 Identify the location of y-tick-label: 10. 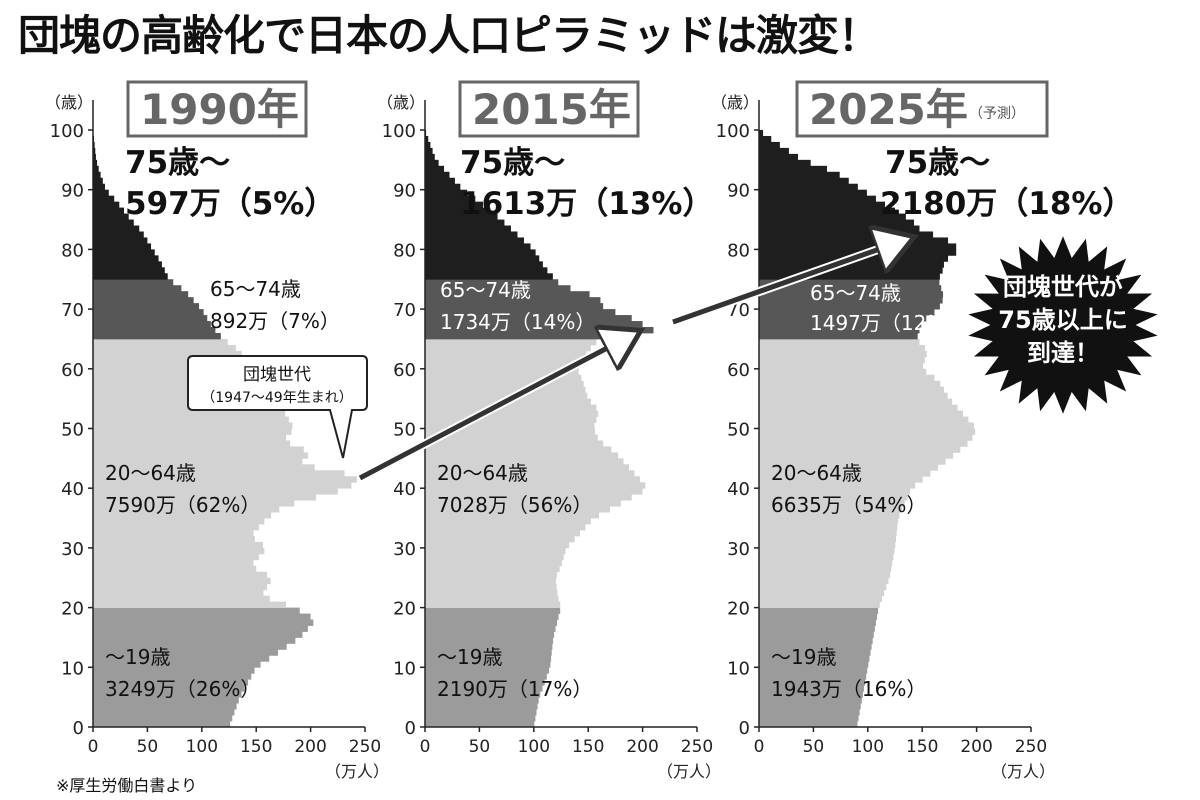
(738, 668).